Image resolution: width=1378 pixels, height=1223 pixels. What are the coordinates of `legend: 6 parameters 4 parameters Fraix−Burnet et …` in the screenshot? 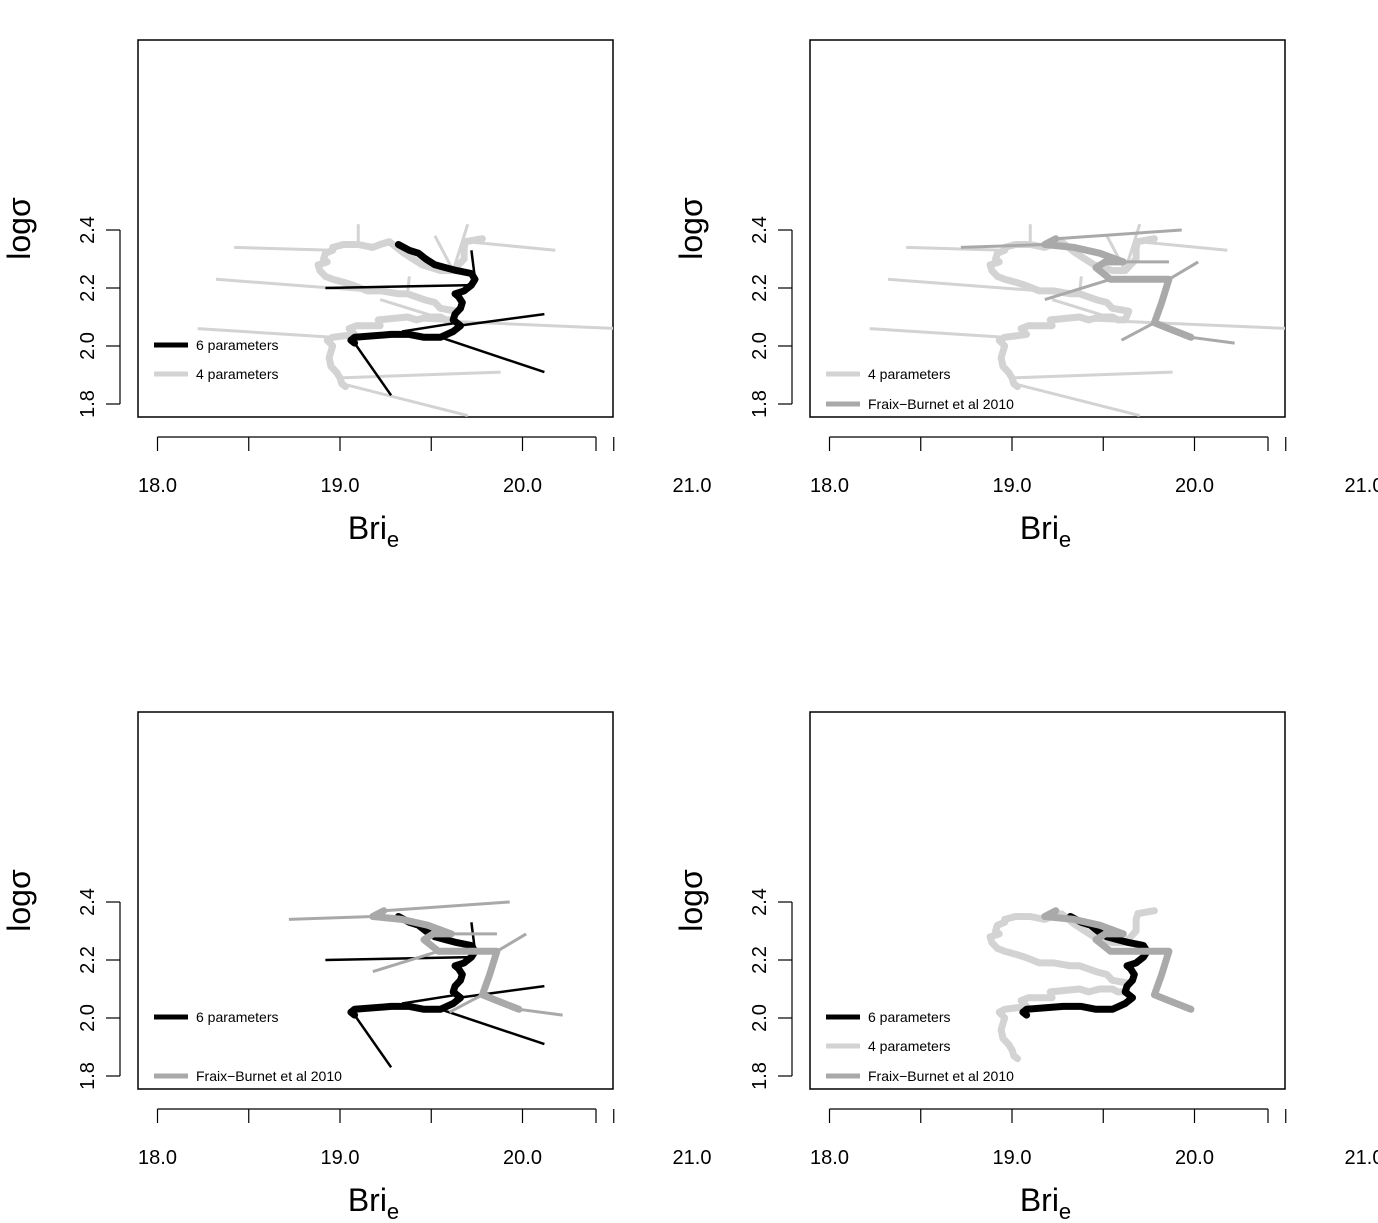 It's located at (920, 1046).